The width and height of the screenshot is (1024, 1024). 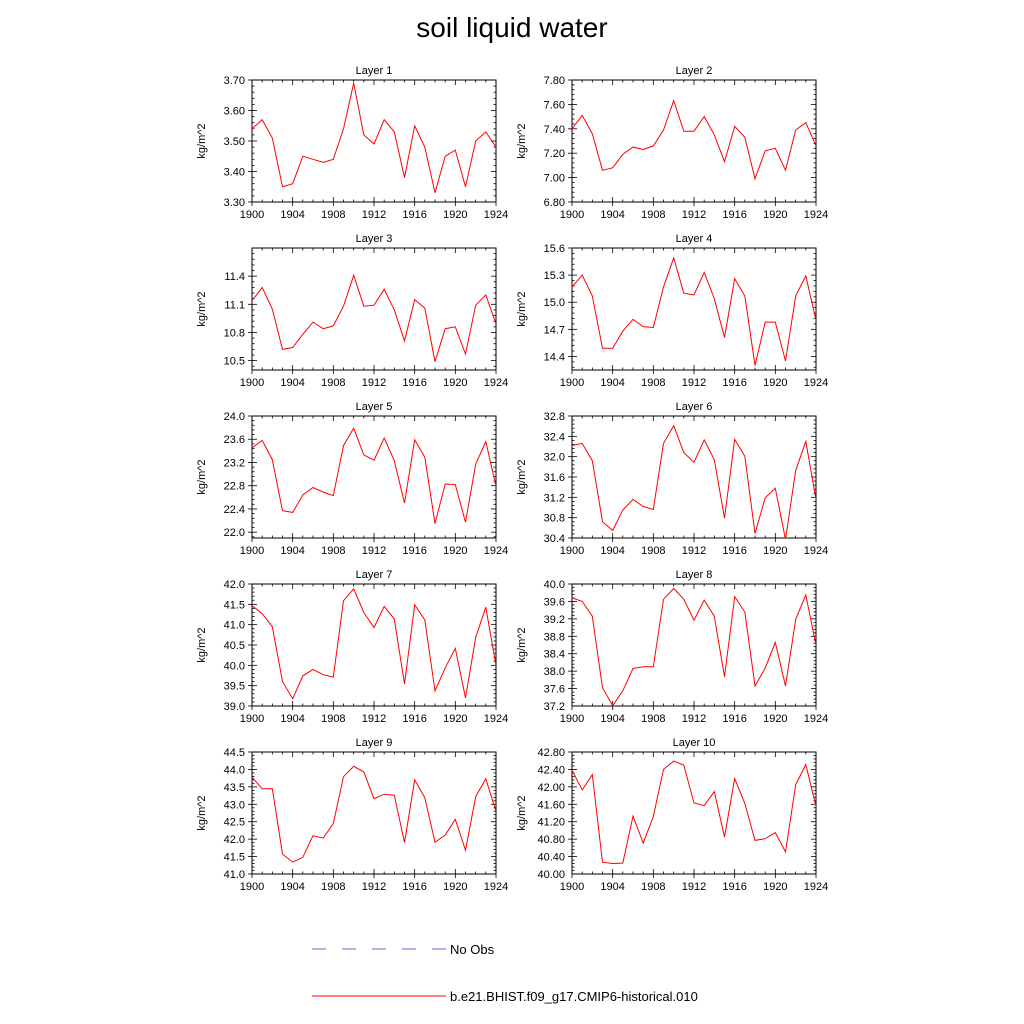 What do you see at coordinates (551, 753) in the screenshot?
I see `y-tick-label: 42.80` at bounding box center [551, 753].